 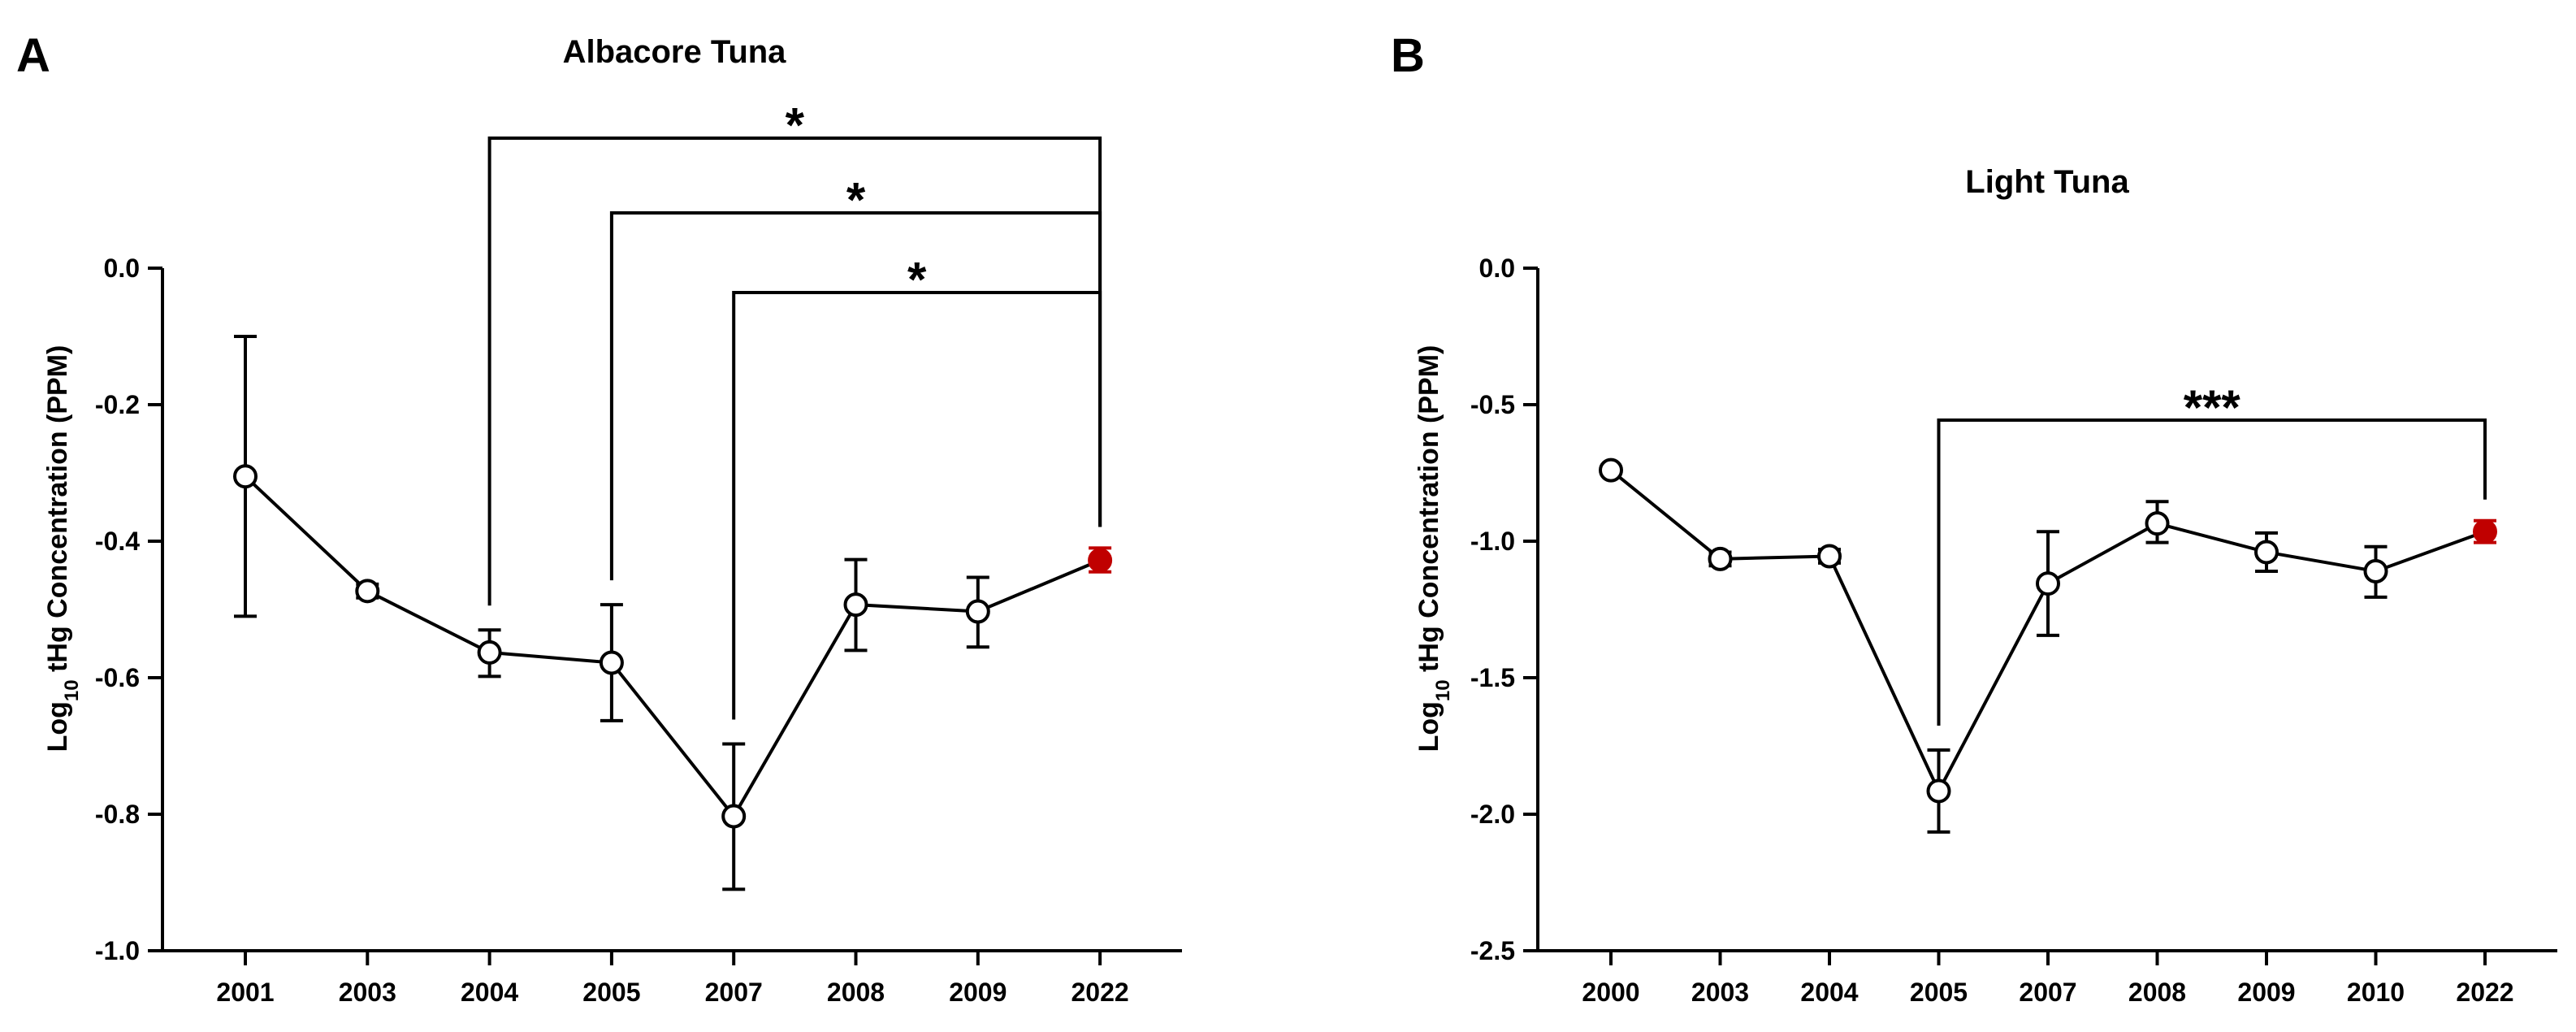 I want to click on panel-b-x-tick-label: 2004, so click(x=1829, y=992).